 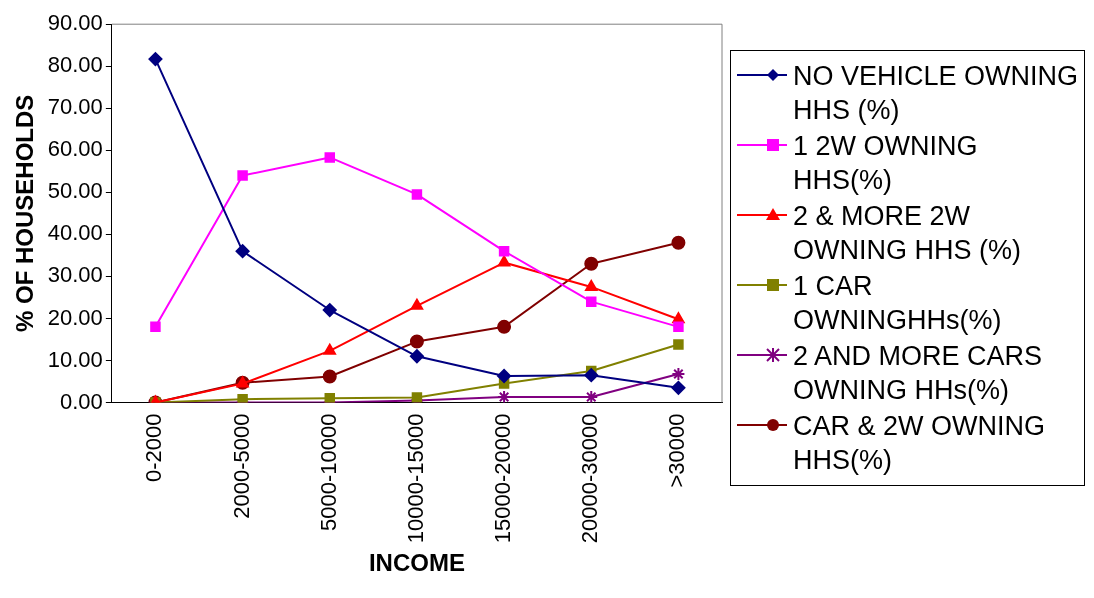 I want to click on x-tick-label: 20000-30000, so click(x=590, y=478).